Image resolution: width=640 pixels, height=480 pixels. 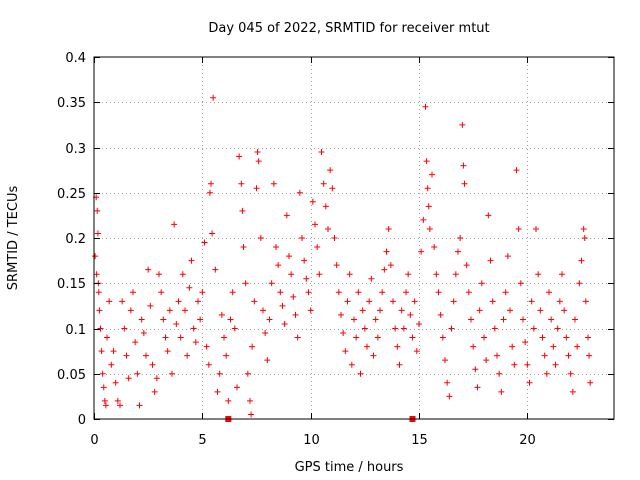 What do you see at coordinates (349, 467) in the screenshot?
I see `x-axis-label: GPS time / hours` at bounding box center [349, 467].